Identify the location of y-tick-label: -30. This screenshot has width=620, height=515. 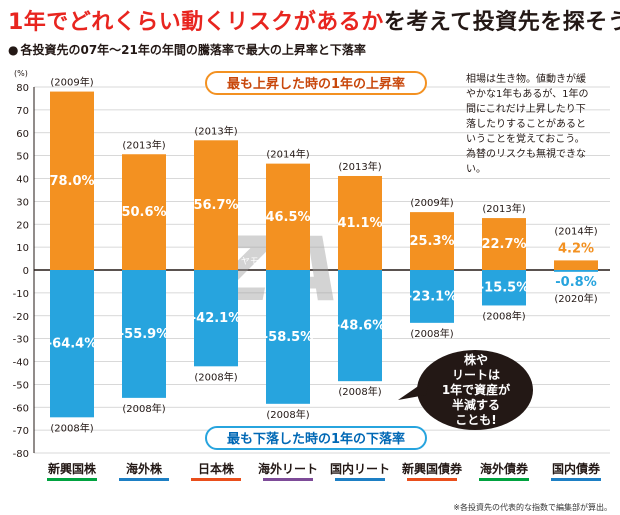
(21, 340).